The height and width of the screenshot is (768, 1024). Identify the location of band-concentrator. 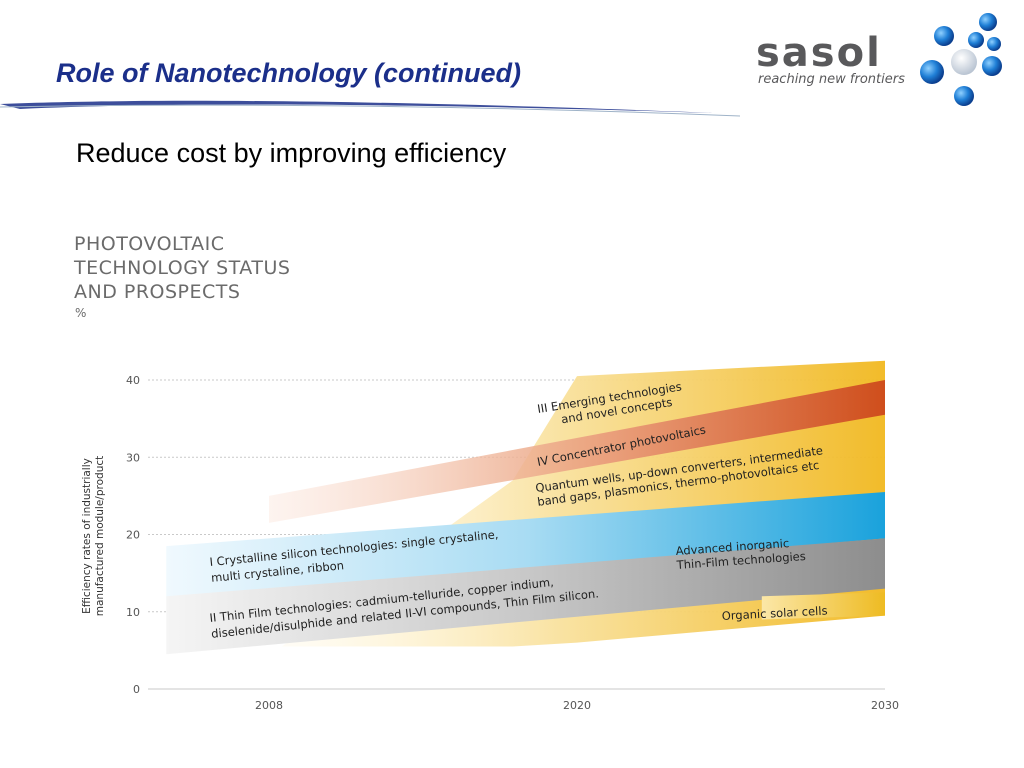
(577, 451).